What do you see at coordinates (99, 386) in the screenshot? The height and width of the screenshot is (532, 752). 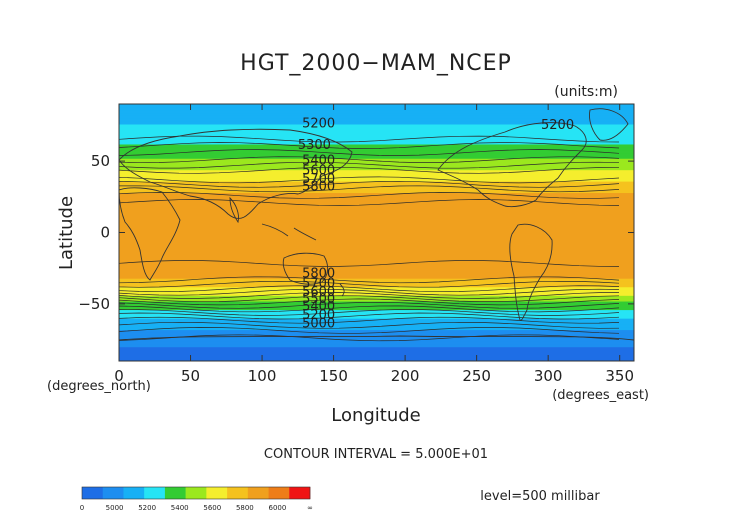 I see `y-unit-label: (degrees_north)` at bounding box center [99, 386].